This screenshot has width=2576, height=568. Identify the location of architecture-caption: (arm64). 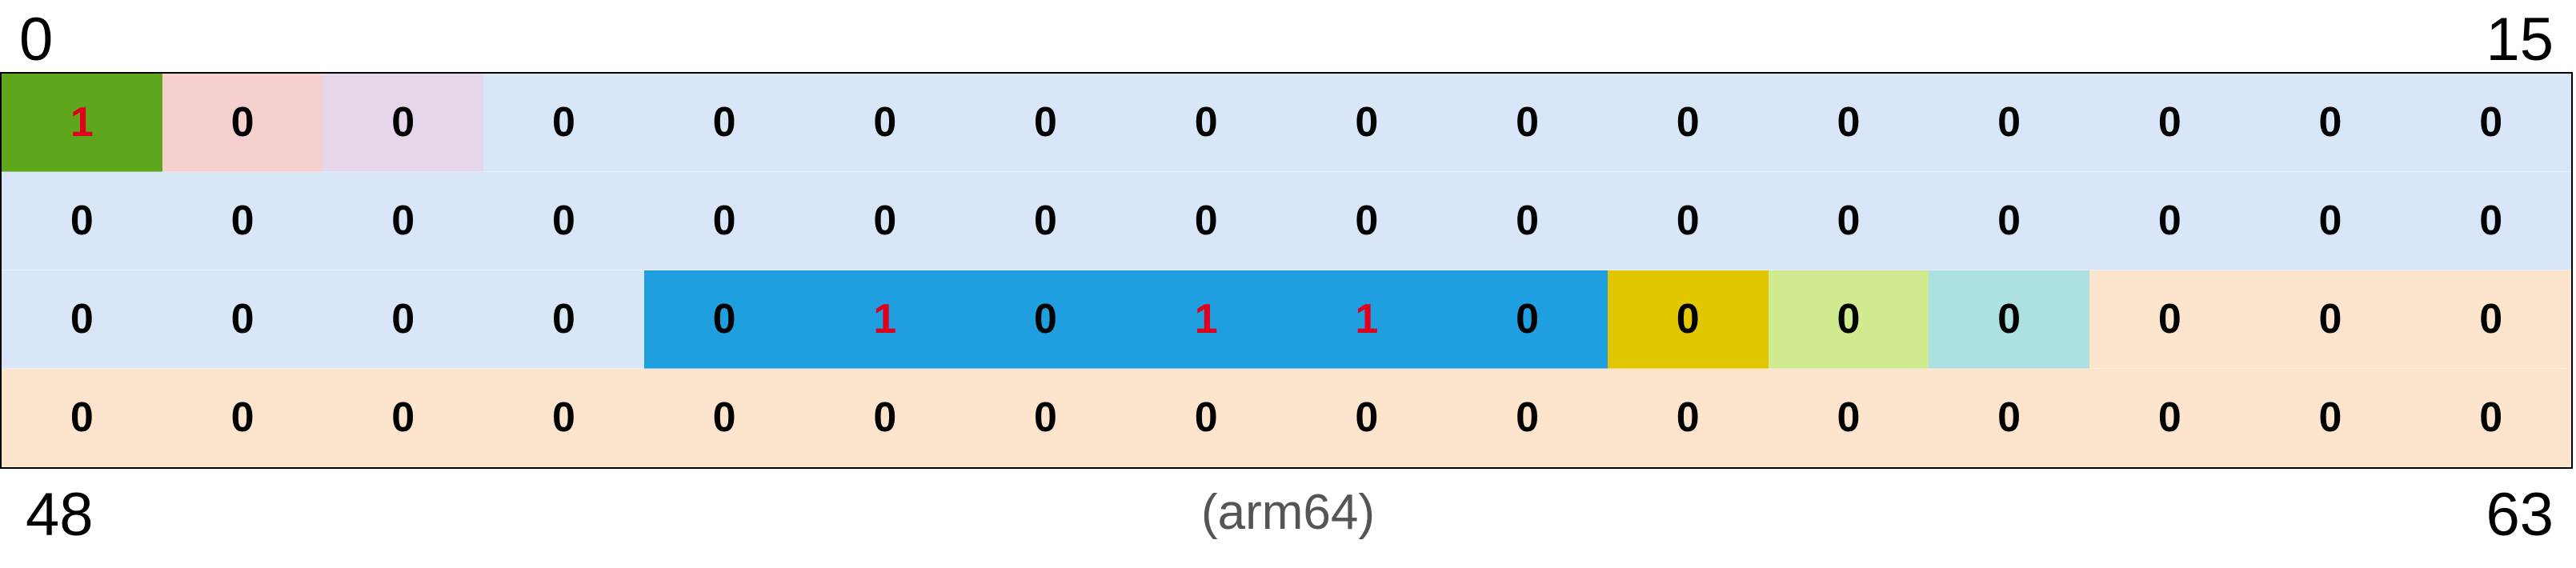
(1288, 512).